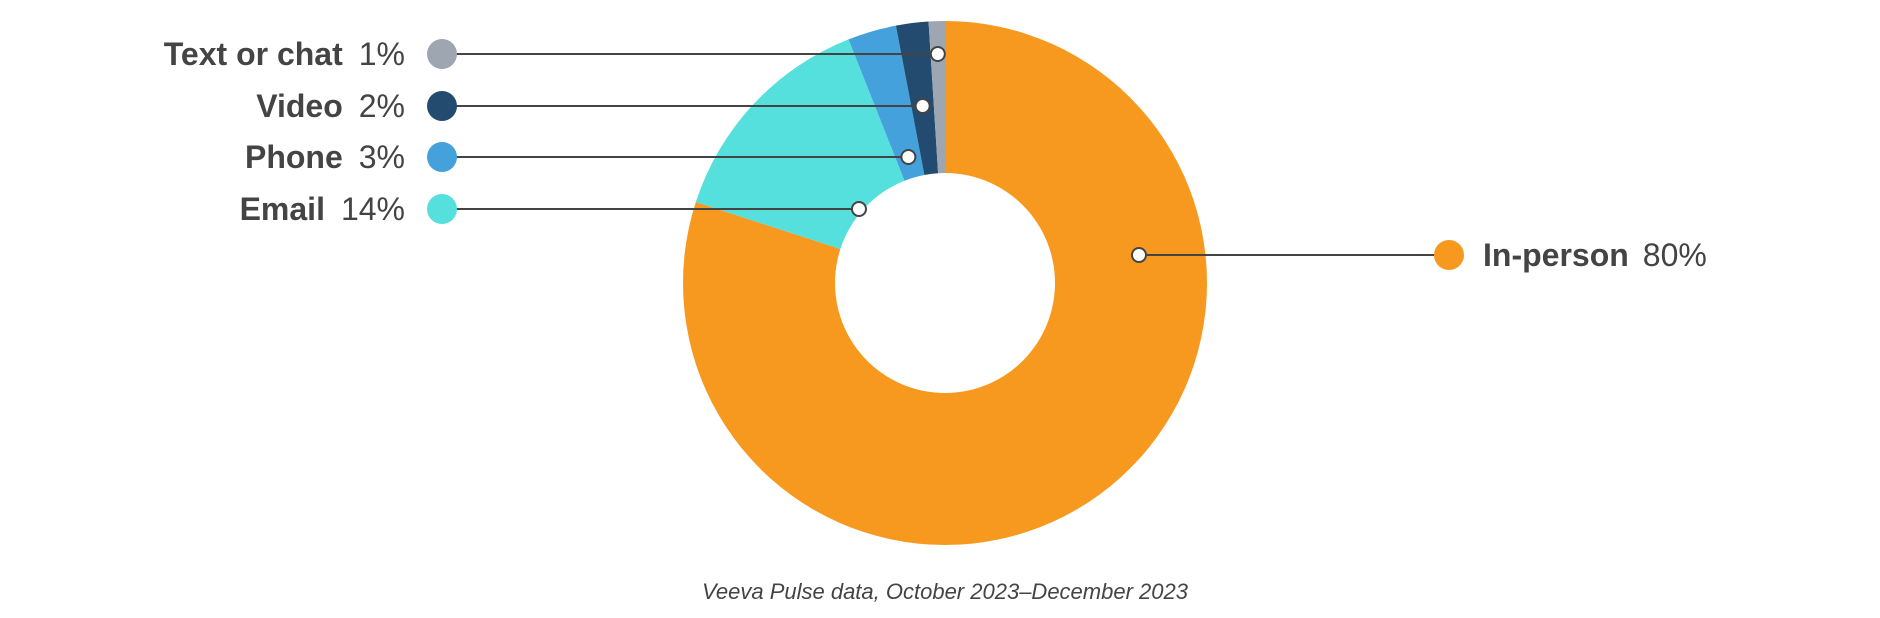 This screenshot has width=1880, height=618. I want to click on legend-dot-email, so click(442, 209).